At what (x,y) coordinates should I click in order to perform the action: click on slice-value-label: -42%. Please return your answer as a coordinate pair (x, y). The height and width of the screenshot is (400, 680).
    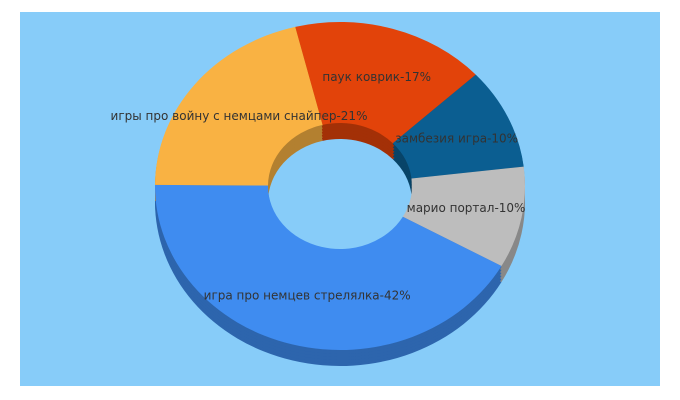
    Looking at the image, I should click on (395, 295).